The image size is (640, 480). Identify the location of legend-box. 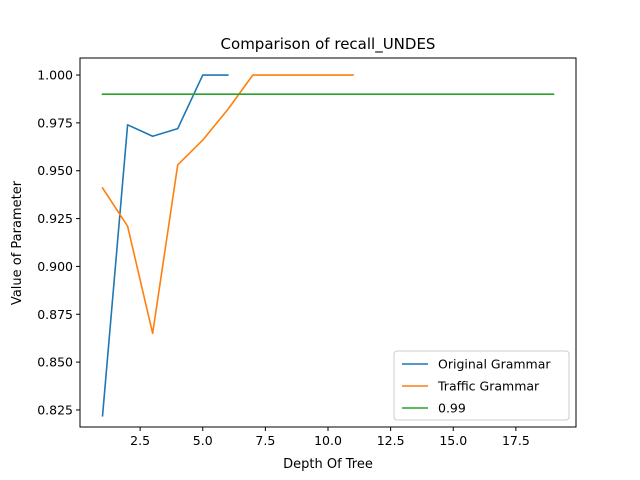
(481, 385).